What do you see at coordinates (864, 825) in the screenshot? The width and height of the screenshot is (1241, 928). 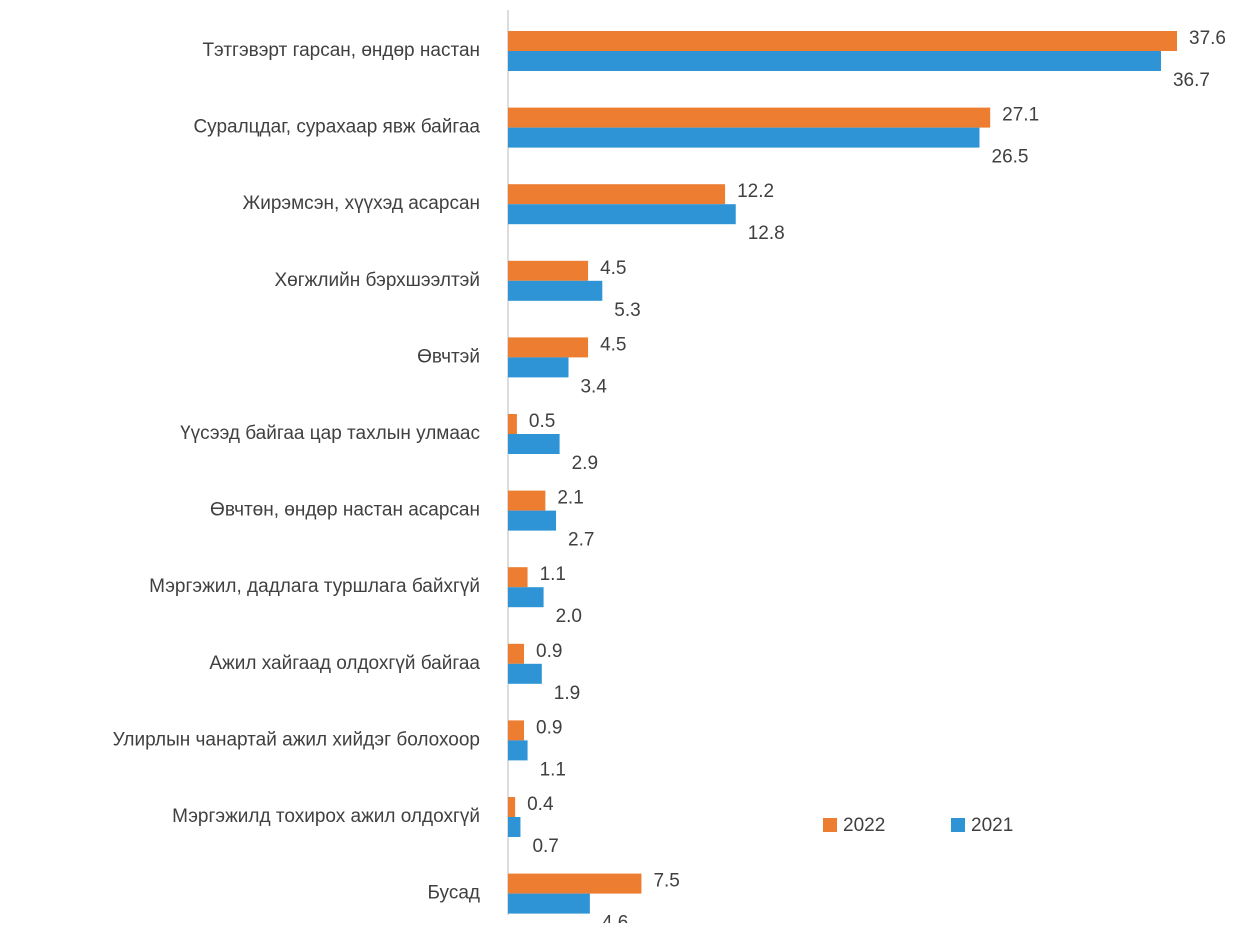 I see `legend-label: 2022` at bounding box center [864, 825].